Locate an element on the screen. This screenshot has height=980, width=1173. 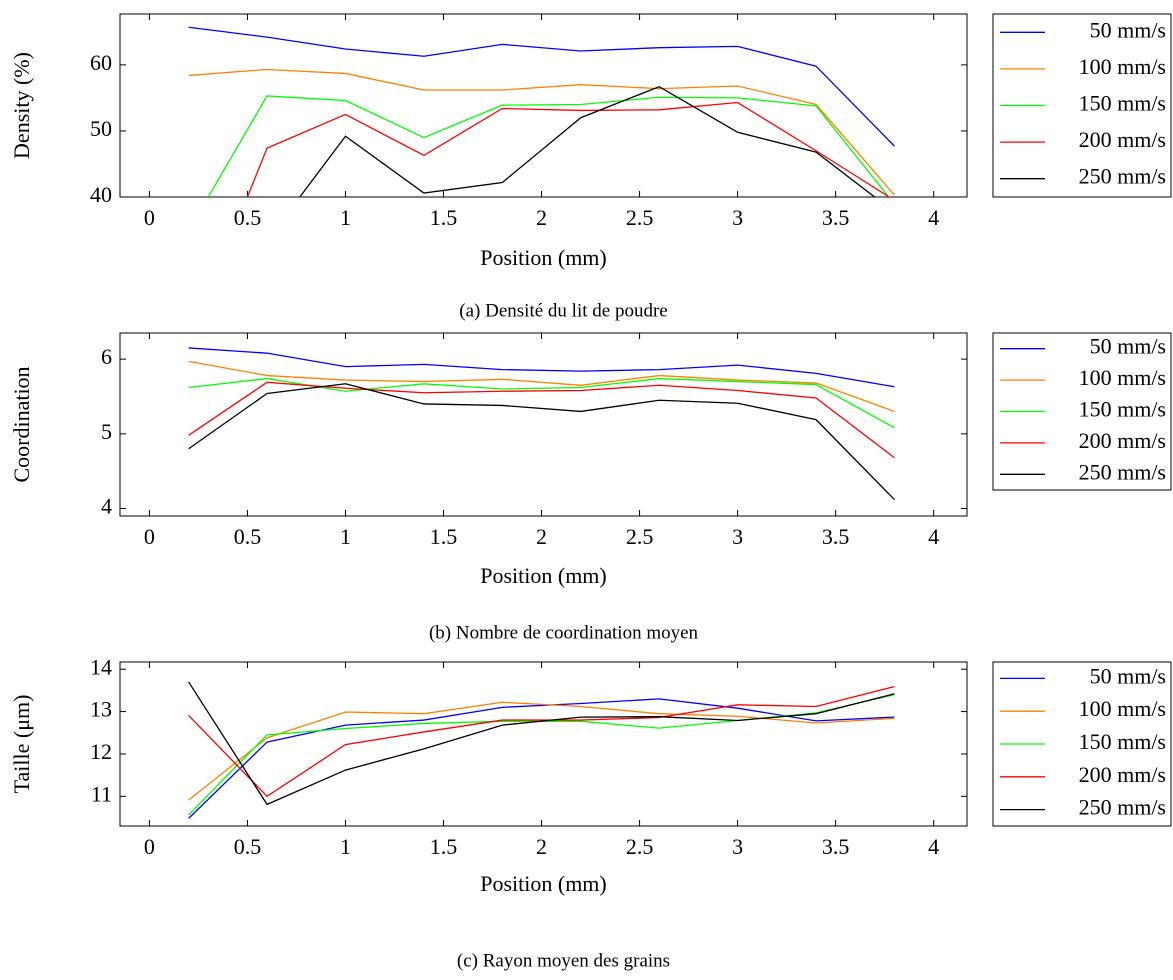
y-tick-label: 11 is located at coordinates (101, 793).